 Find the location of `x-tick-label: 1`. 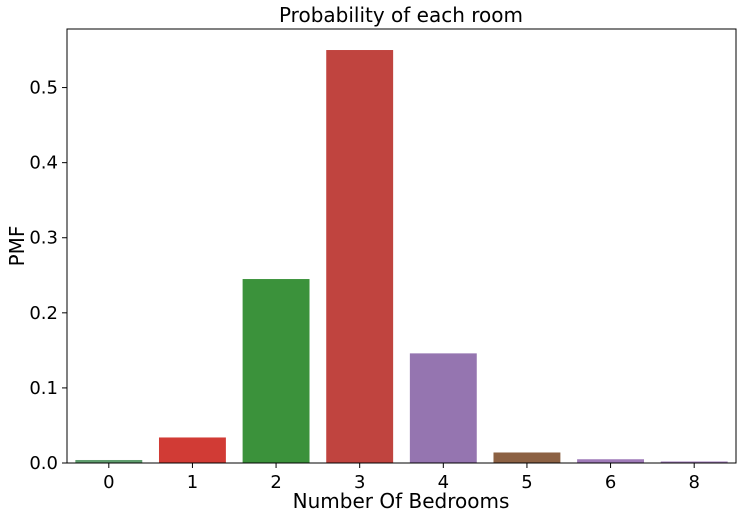

x-tick-label: 1 is located at coordinates (192, 482).